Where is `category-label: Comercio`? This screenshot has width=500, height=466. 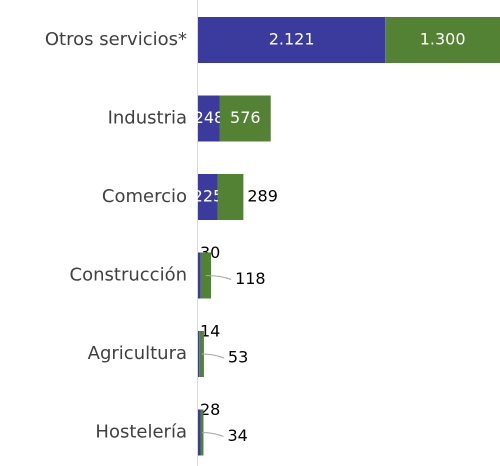
category-label: Comercio is located at coordinates (144, 196).